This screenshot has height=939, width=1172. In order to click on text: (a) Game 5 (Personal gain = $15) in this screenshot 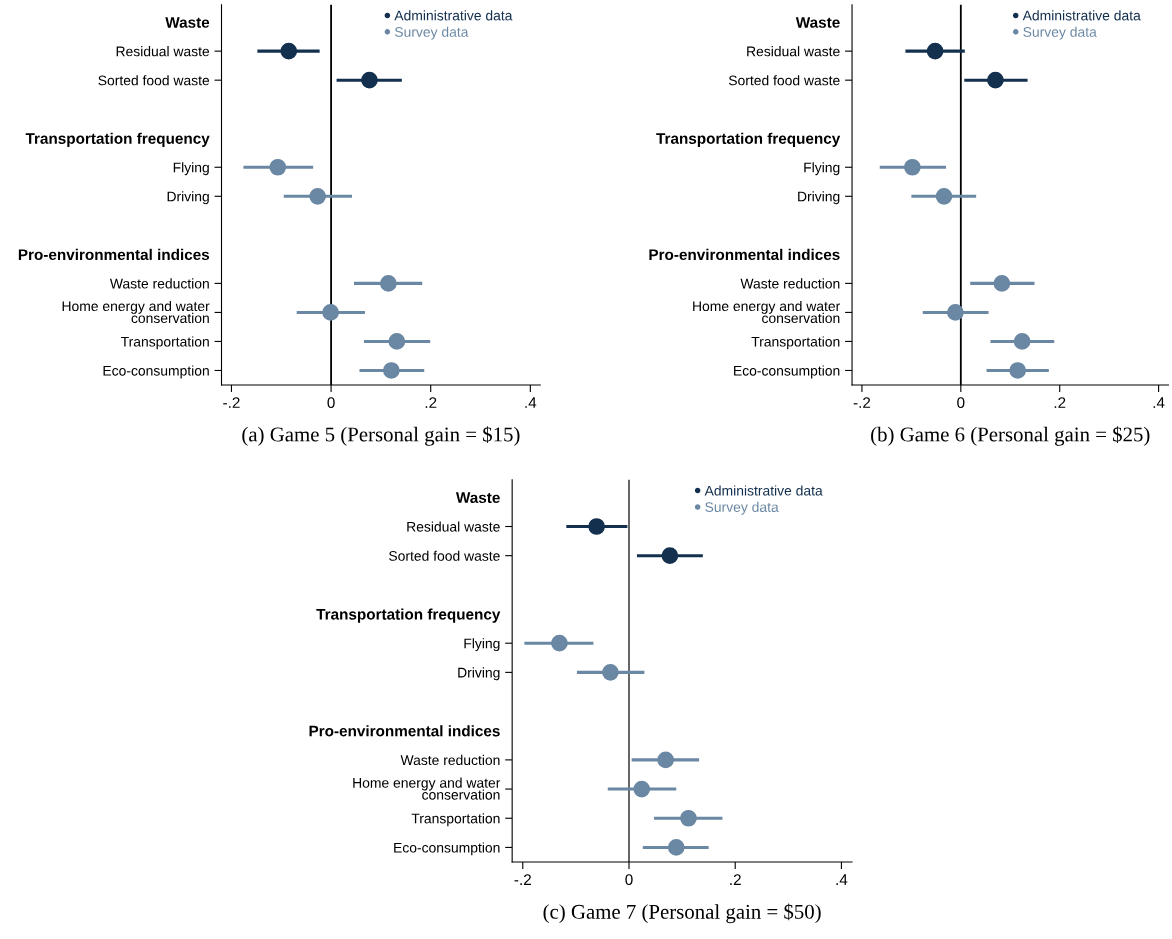, I will do `click(381, 436)`.